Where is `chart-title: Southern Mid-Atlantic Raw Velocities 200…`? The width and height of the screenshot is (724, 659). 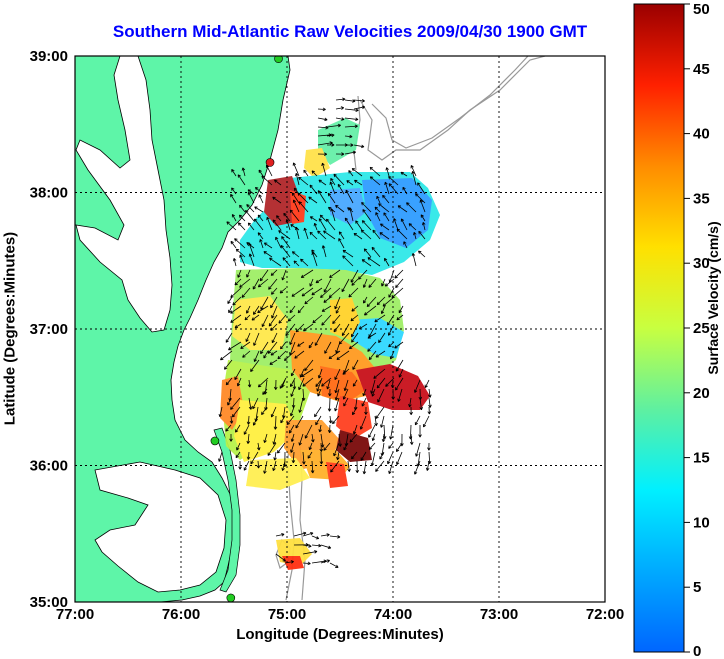
chart-title: Southern Mid-Atlantic Raw Velocities 200… is located at coordinates (350, 31).